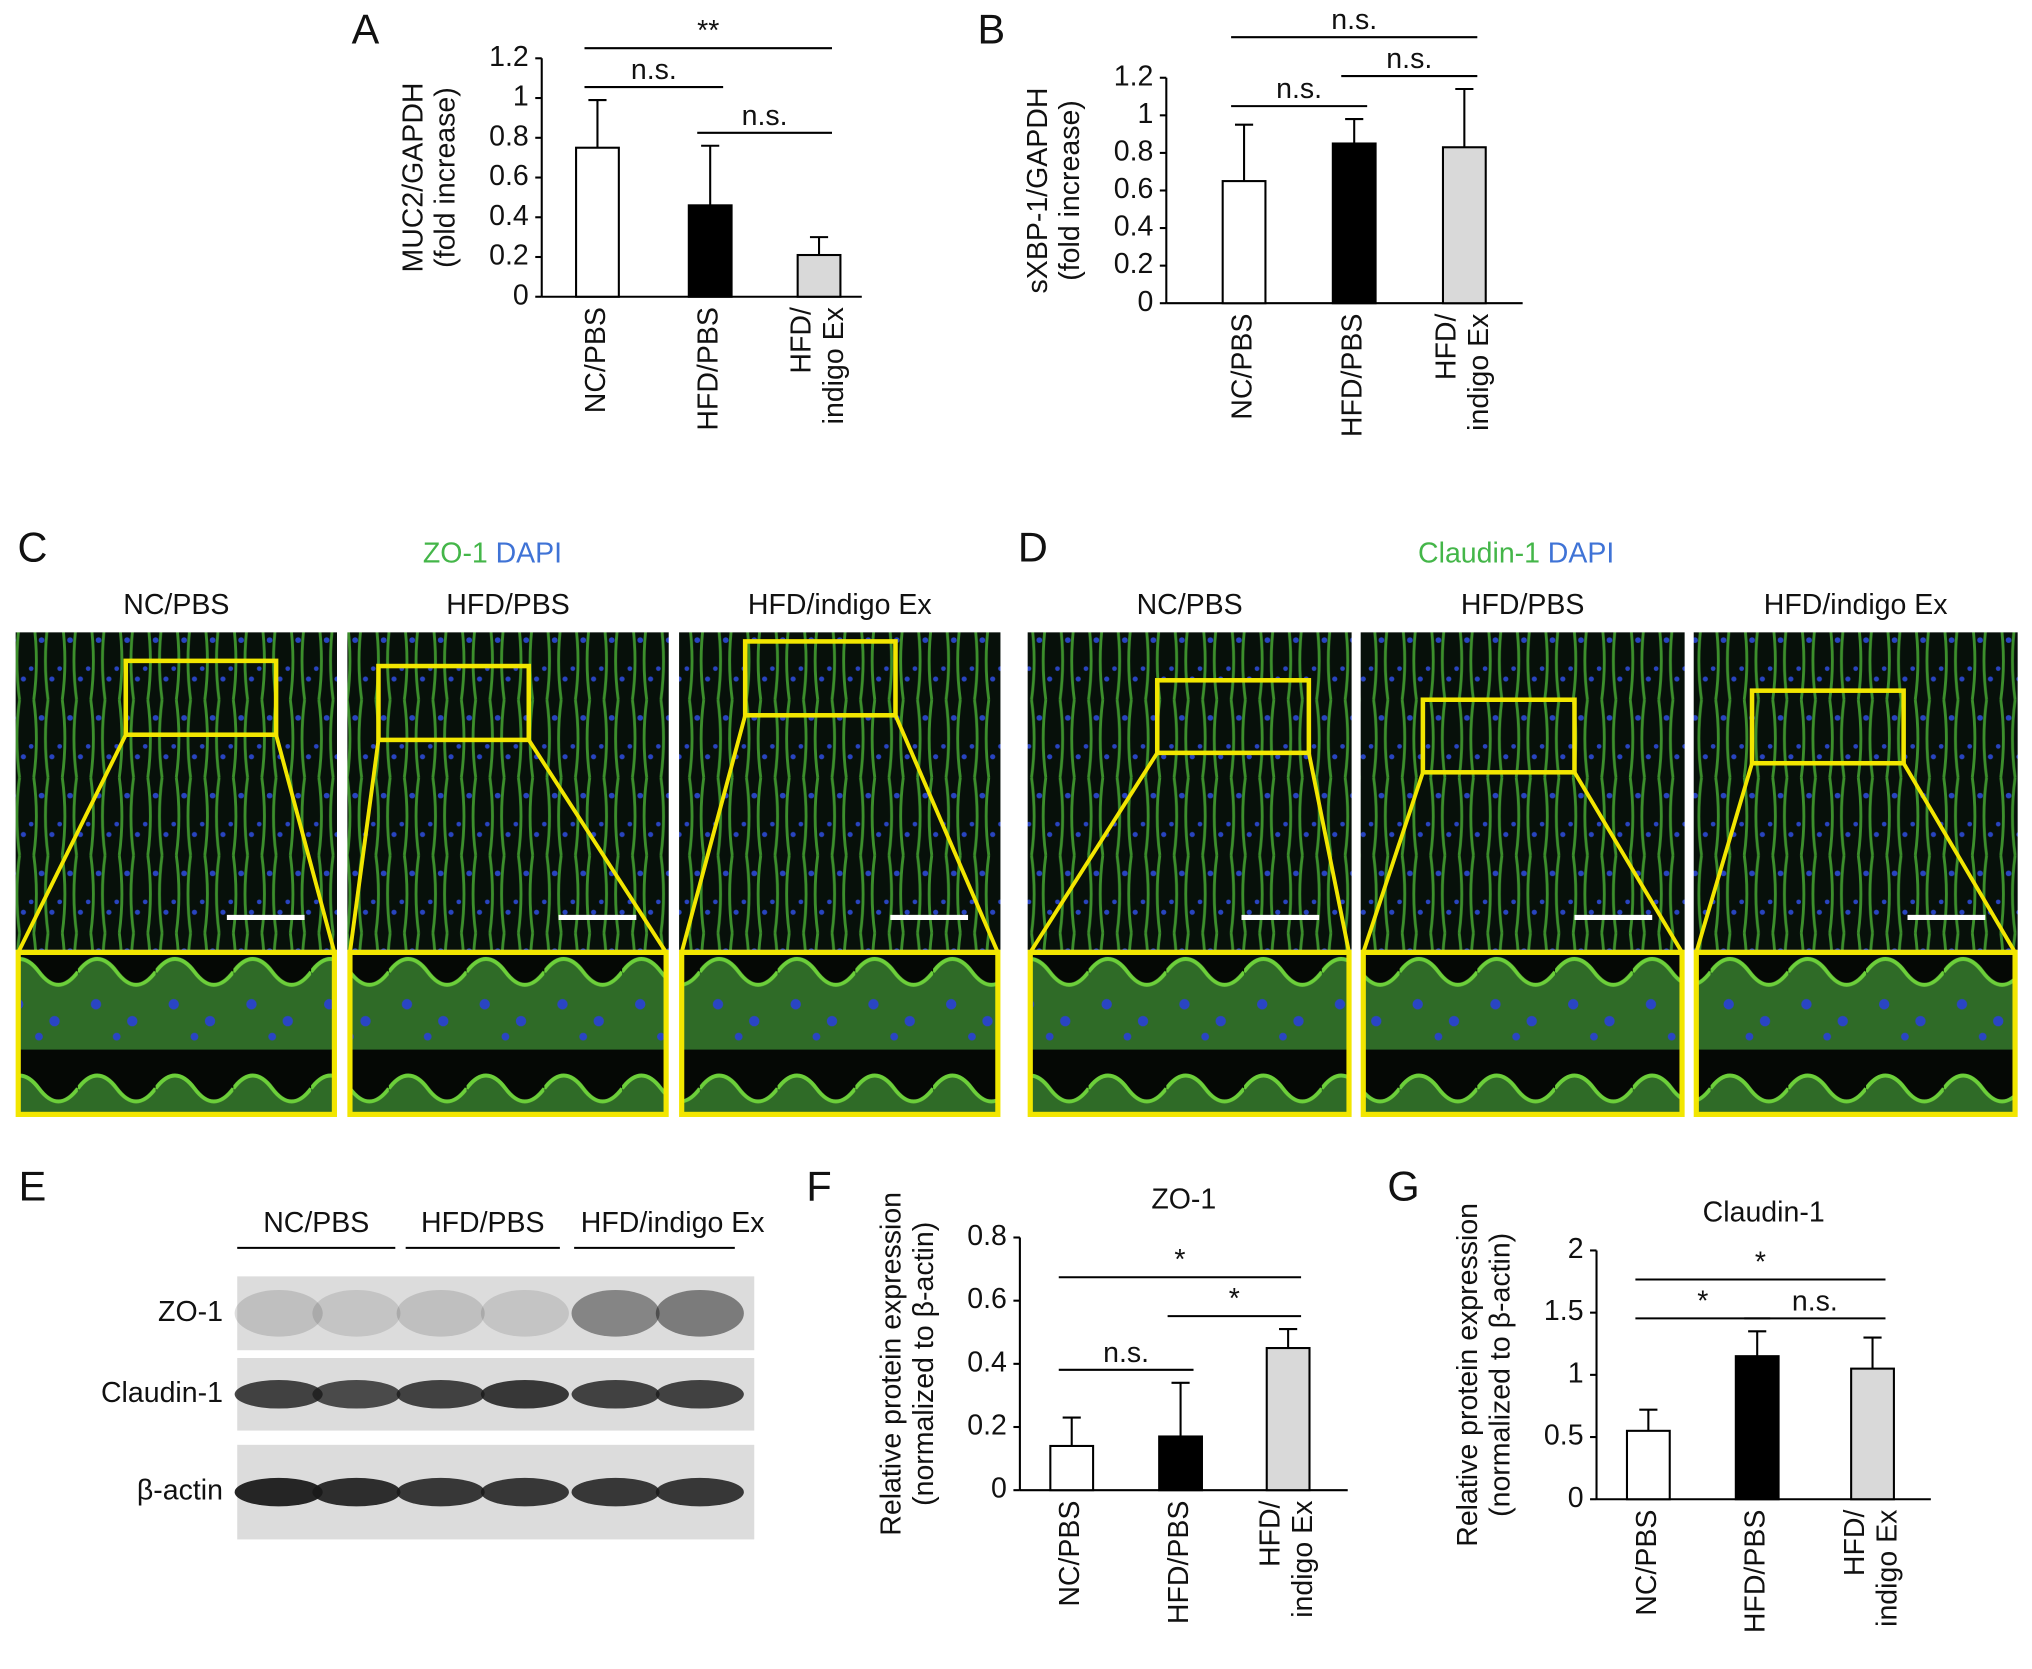 The height and width of the screenshot is (1669, 2032). What do you see at coordinates (521, 97) in the screenshot?
I see `y-tick-label: 1` at bounding box center [521, 97].